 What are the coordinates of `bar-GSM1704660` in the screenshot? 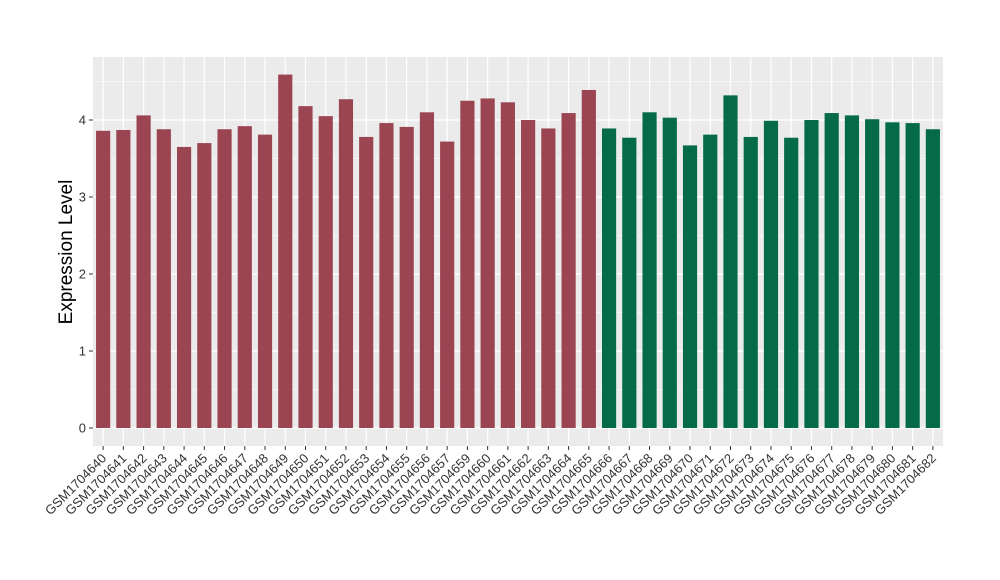 It's located at (487, 263).